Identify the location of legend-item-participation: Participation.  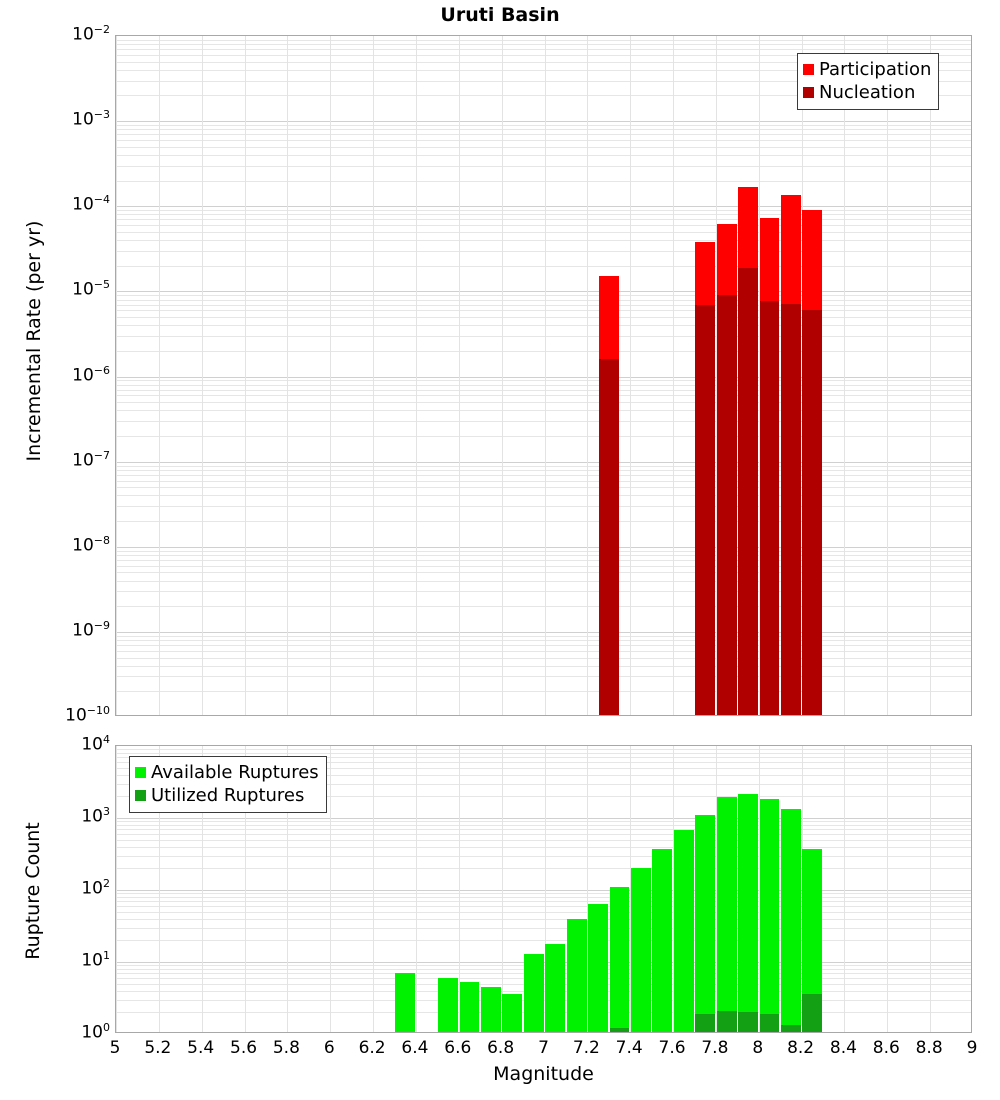
(867, 69).